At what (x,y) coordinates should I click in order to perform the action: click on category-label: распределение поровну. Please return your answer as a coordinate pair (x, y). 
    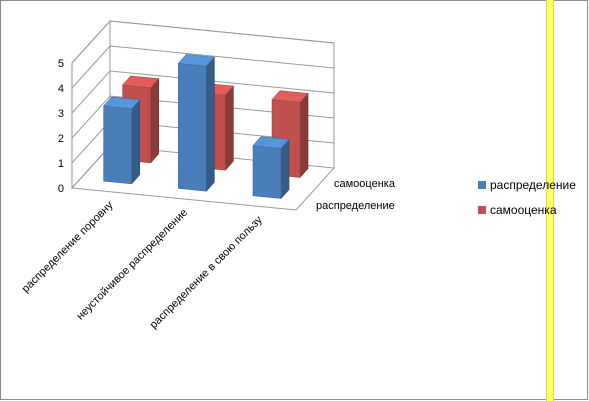
    Looking at the image, I should click on (68, 247).